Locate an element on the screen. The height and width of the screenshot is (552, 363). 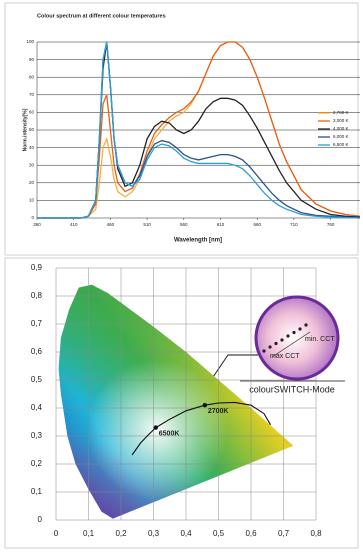
y-tick-label: 100 is located at coordinates (30, 41).